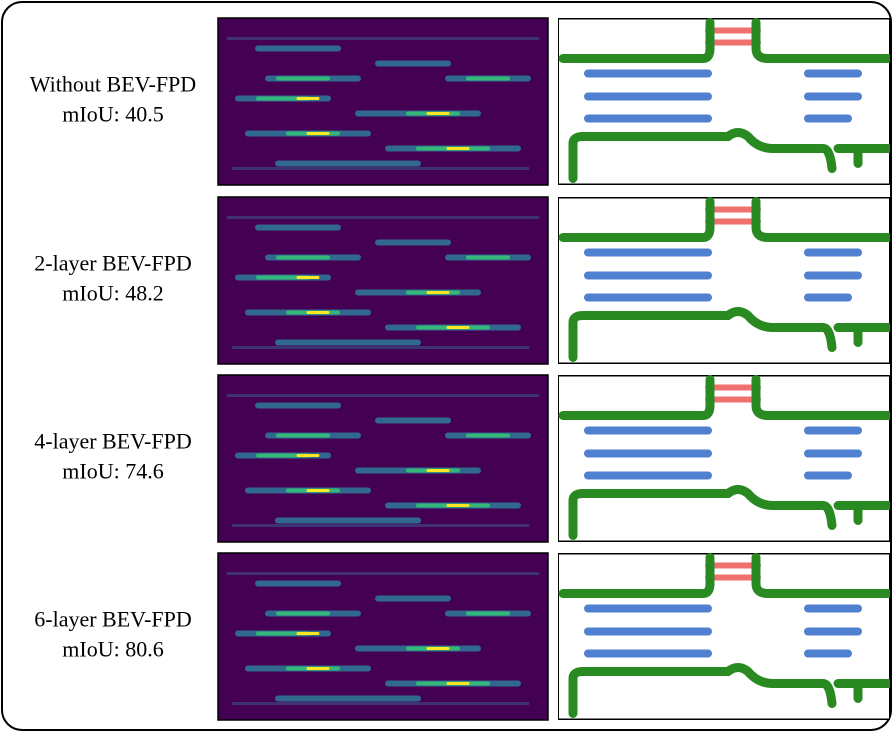 This screenshot has height=733, width=894. Describe the element at coordinates (112, 293) in the screenshot. I see `row-score: mIoU: 48.2` at that location.